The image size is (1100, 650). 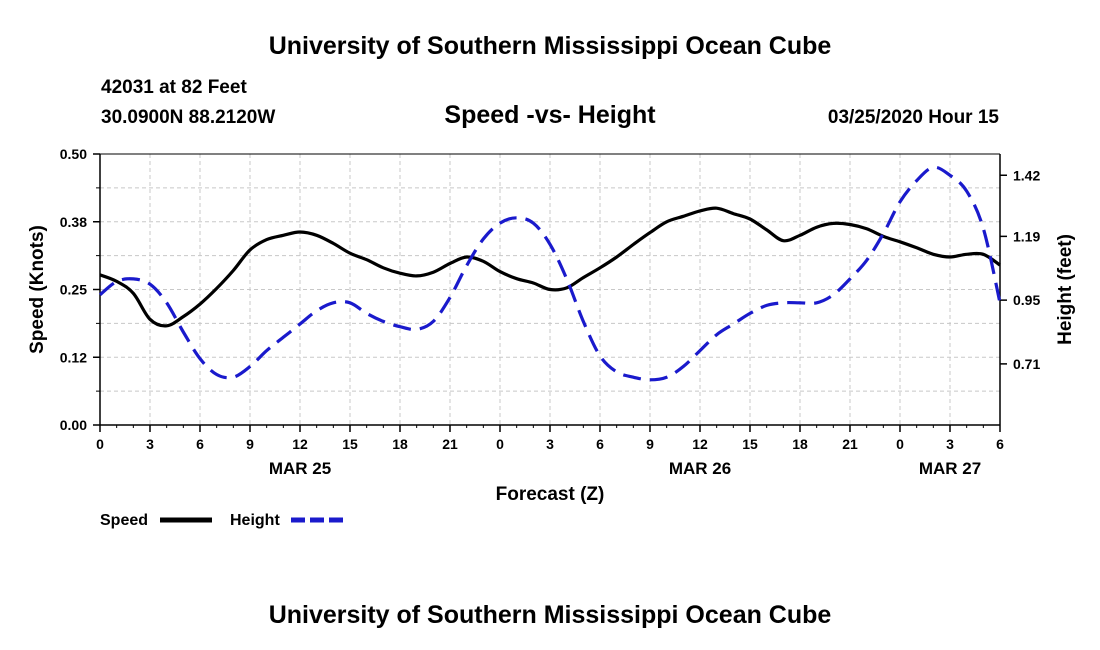 I want to click on y2-tick-label: 0.71, so click(x=1026, y=364).